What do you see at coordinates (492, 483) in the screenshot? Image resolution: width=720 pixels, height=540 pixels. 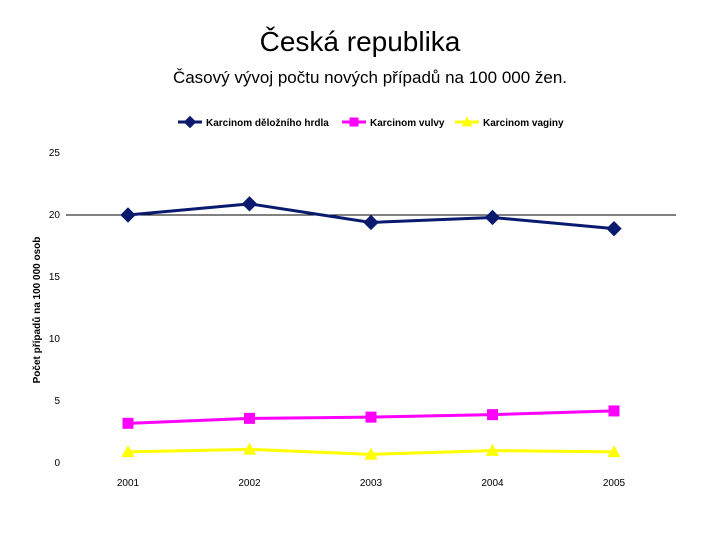 I see `x-tick-label: 2004` at bounding box center [492, 483].